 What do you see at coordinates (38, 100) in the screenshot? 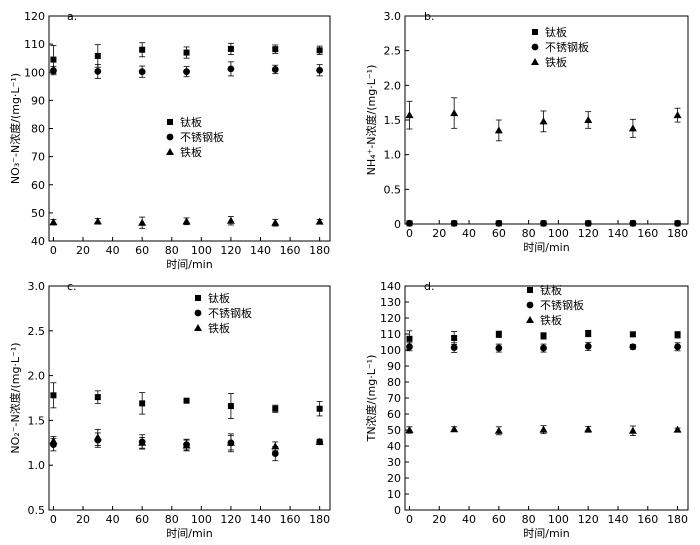
I see `y-tick-label: 90` at bounding box center [38, 100].